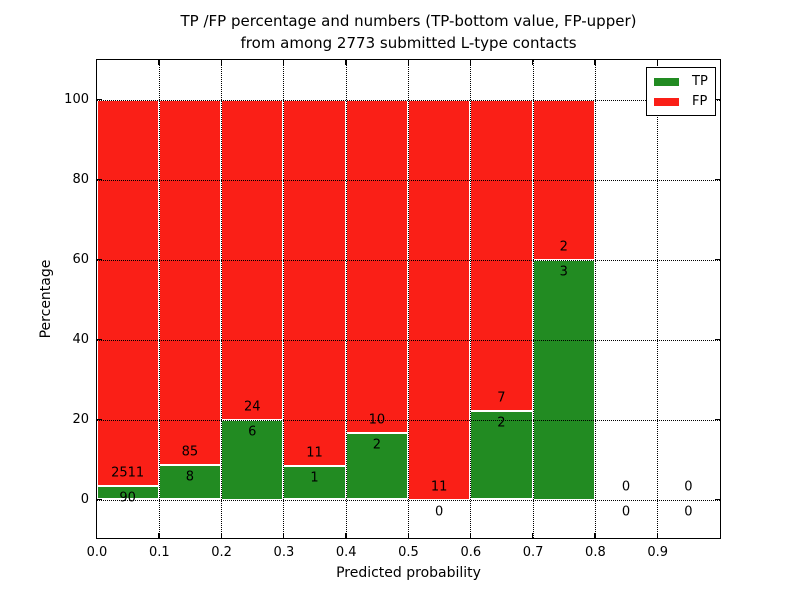 The width and height of the screenshot is (800, 600). I want to click on bar-label-fp: 85, so click(190, 452).